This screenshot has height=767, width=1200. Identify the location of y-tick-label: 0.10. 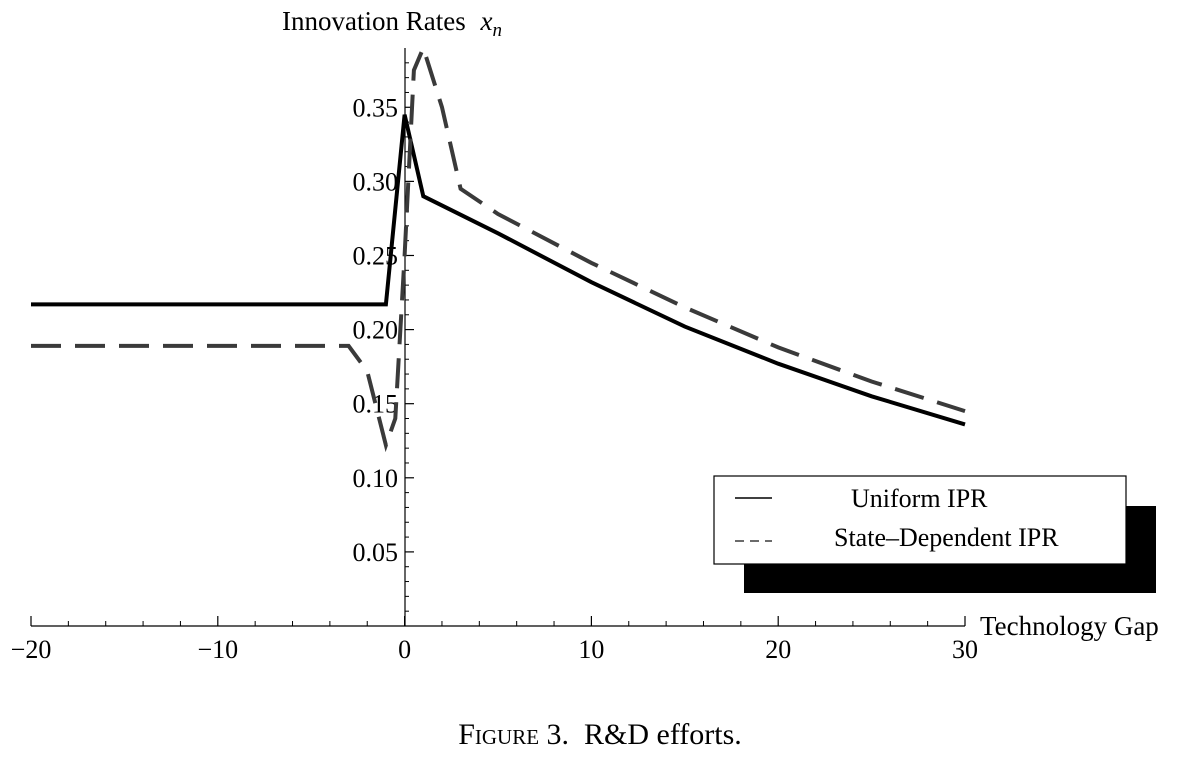
(376, 478).